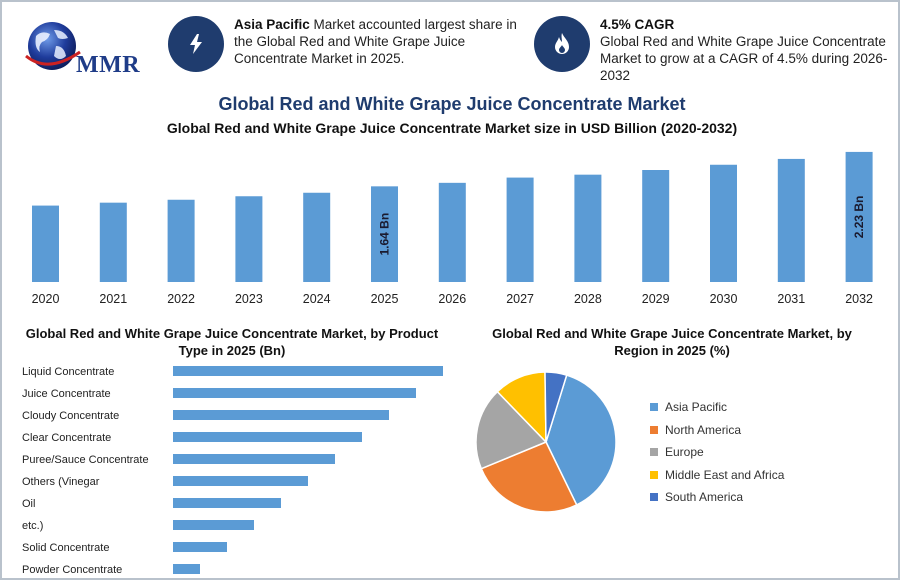 Image resolution: width=900 pixels, height=580 pixels. Describe the element at coordinates (46, 299) in the screenshot. I see `x-tick-label: 2020` at that location.